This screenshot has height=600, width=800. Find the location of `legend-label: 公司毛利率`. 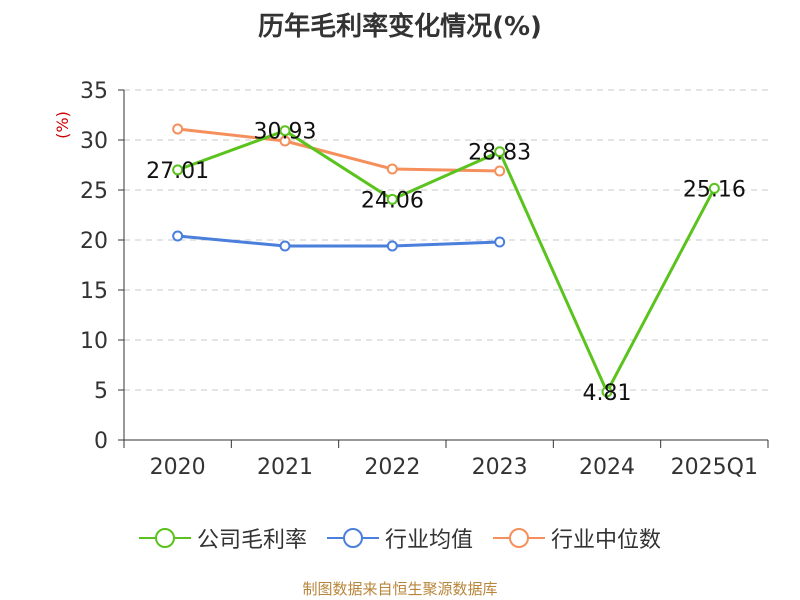

legend-label: 公司毛利率 is located at coordinates (251, 540).